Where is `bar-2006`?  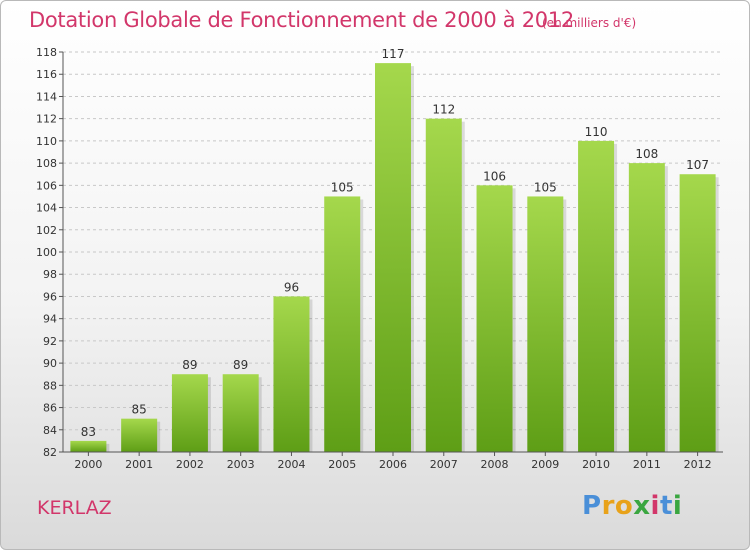
bar-2006 is located at coordinates (393, 257).